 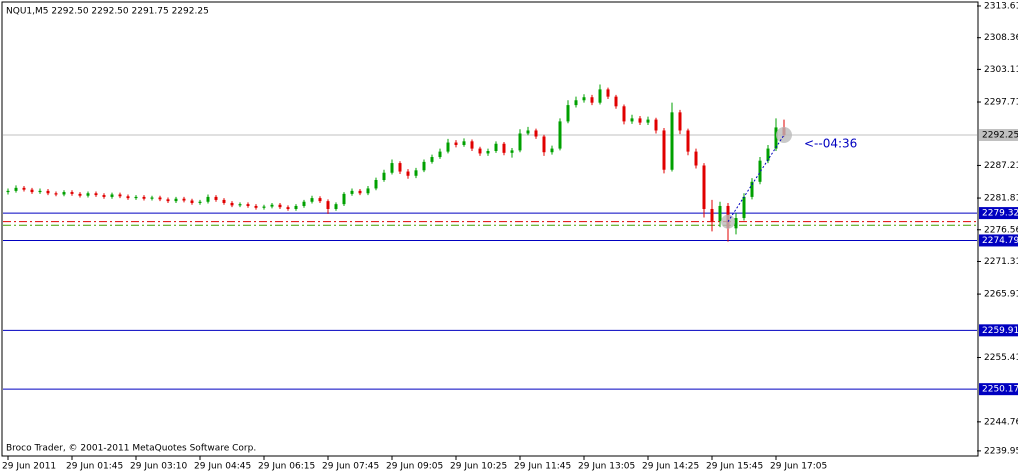 I want to click on y-tick-label: 2303.11, so click(x=1001, y=70).